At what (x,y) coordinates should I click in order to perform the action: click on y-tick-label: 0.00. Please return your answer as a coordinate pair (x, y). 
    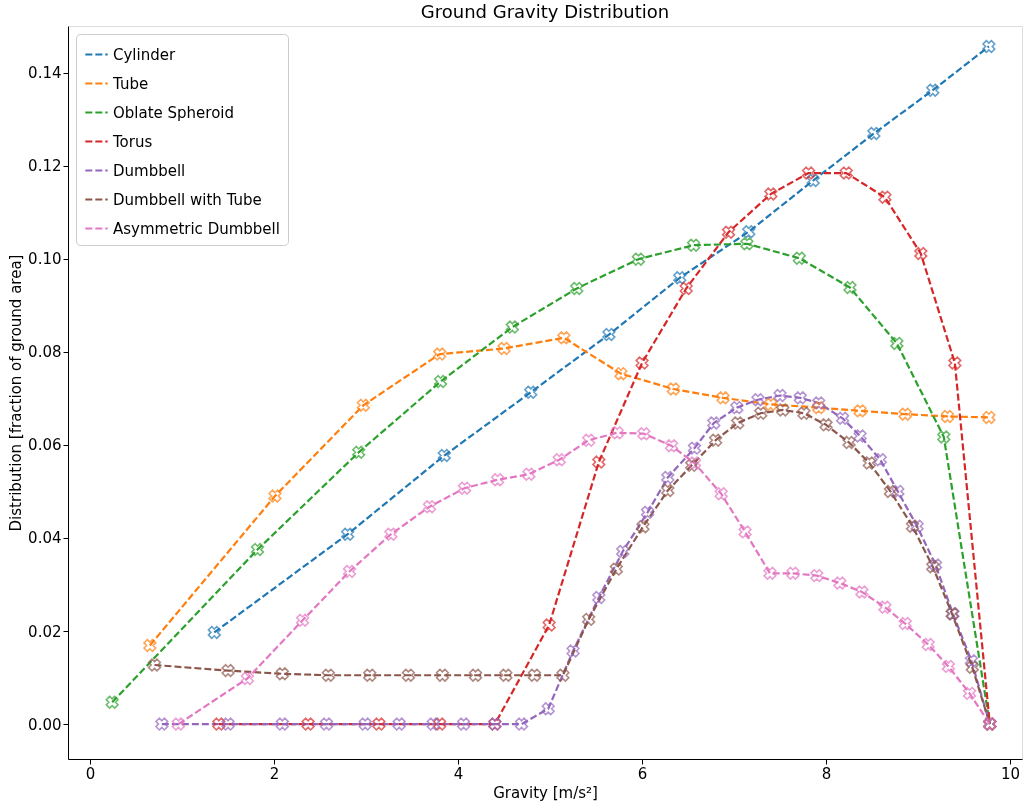
    Looking at the image, I should click on (45, 724).